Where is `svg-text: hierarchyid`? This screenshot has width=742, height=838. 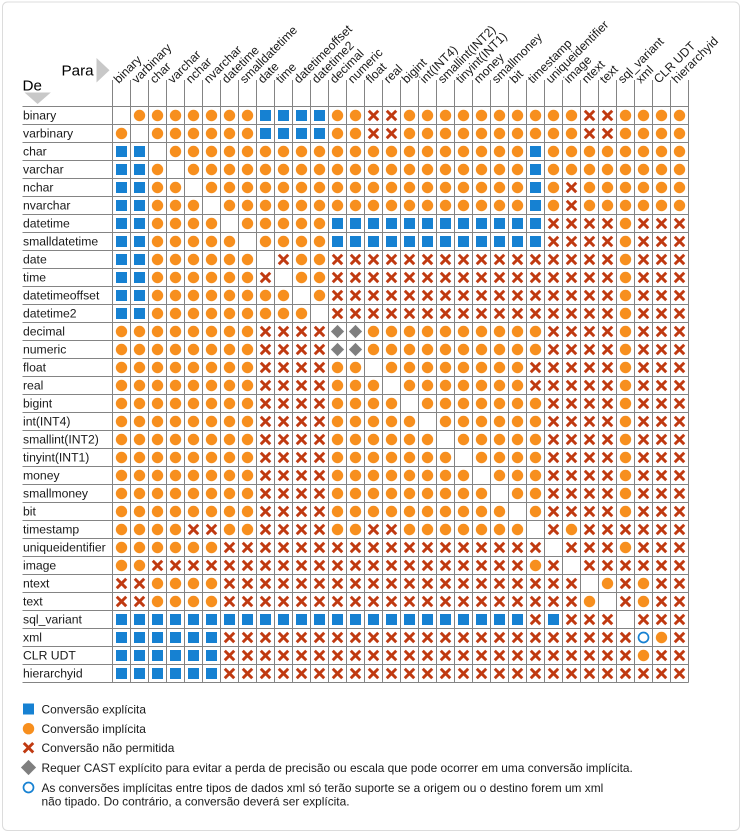 svg-text: hierarchyid is located at coordinates (53, 674).